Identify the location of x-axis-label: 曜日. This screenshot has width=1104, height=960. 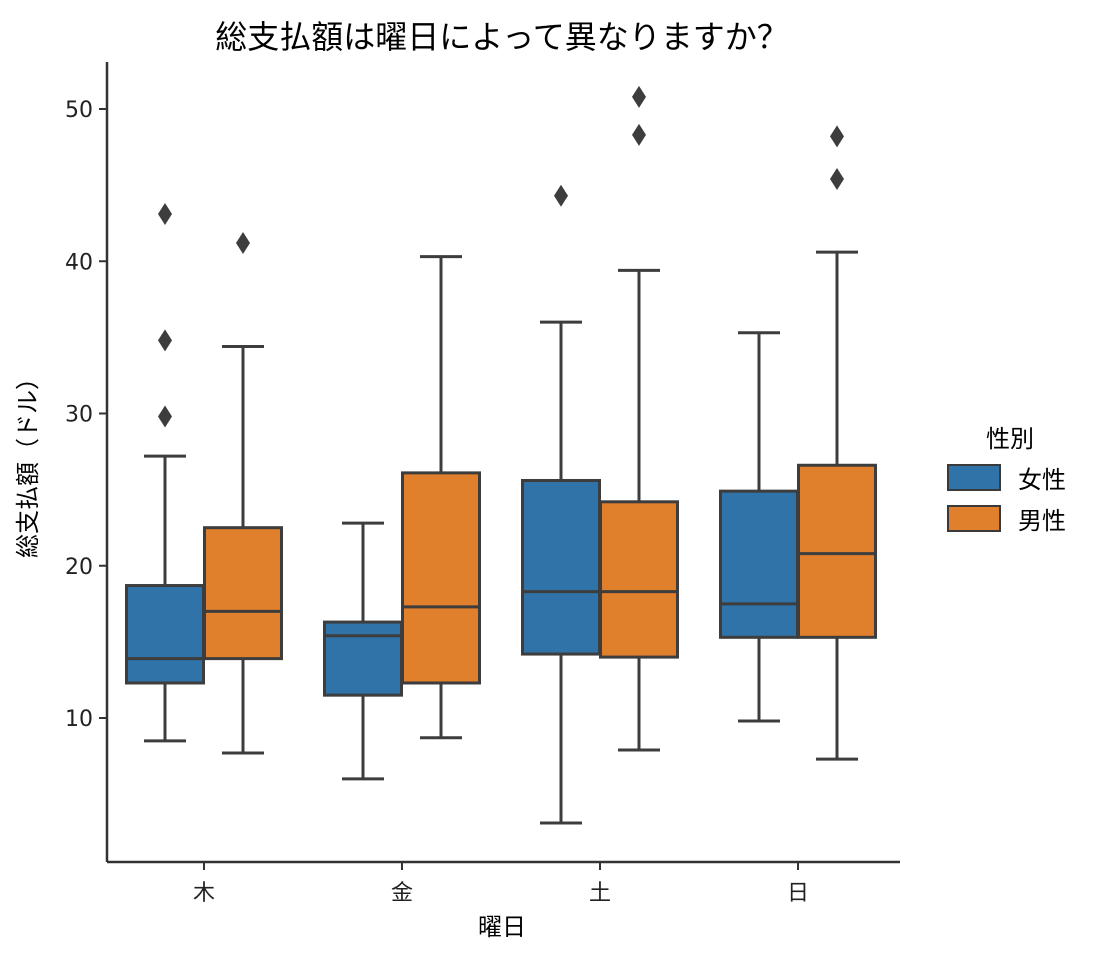
(502, 927).